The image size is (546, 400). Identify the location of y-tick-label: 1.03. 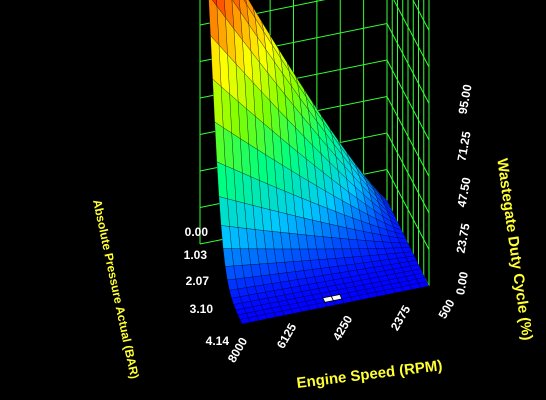
(196, 255).